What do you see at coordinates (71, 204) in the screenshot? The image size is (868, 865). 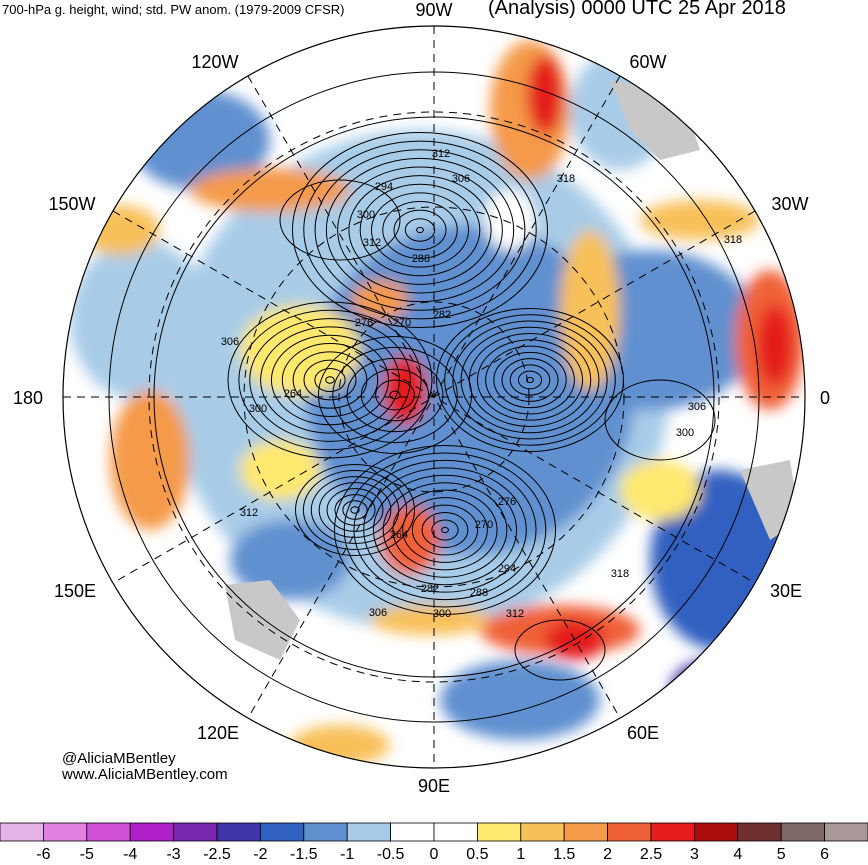 I see `lon-label-150w: 150W` at bounding box center [71, 204].